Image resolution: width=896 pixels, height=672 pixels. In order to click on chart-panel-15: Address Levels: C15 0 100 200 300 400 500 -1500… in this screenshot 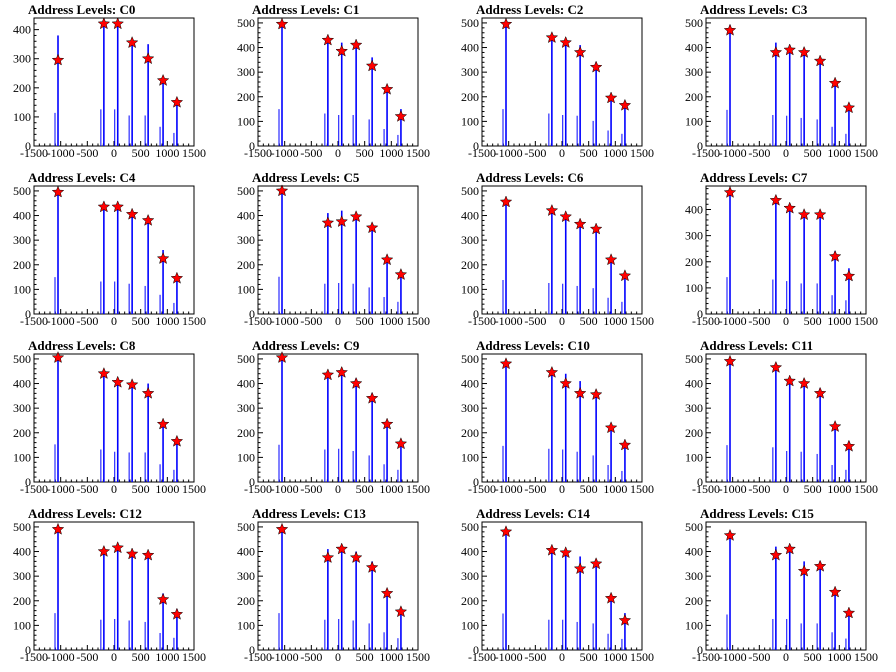, I will do `click(784, 588)`.